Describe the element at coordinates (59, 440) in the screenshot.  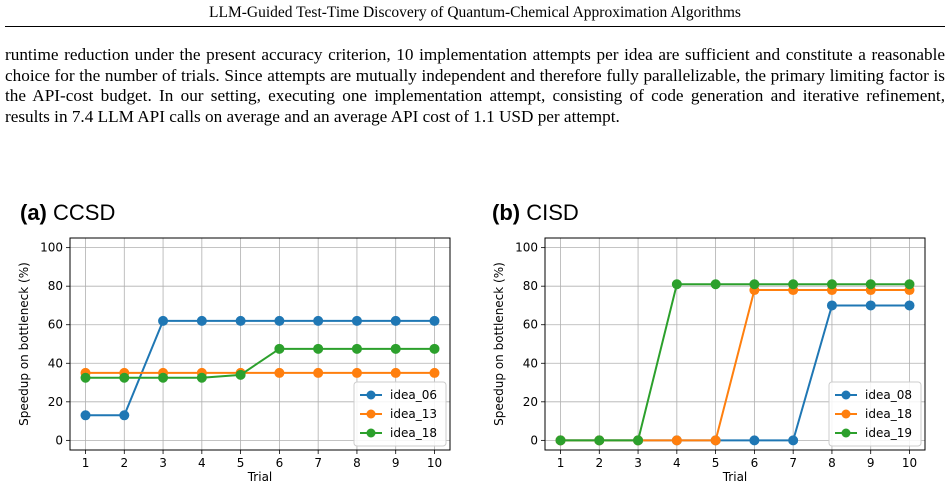
I see `y-tick-label: 0` at that location.